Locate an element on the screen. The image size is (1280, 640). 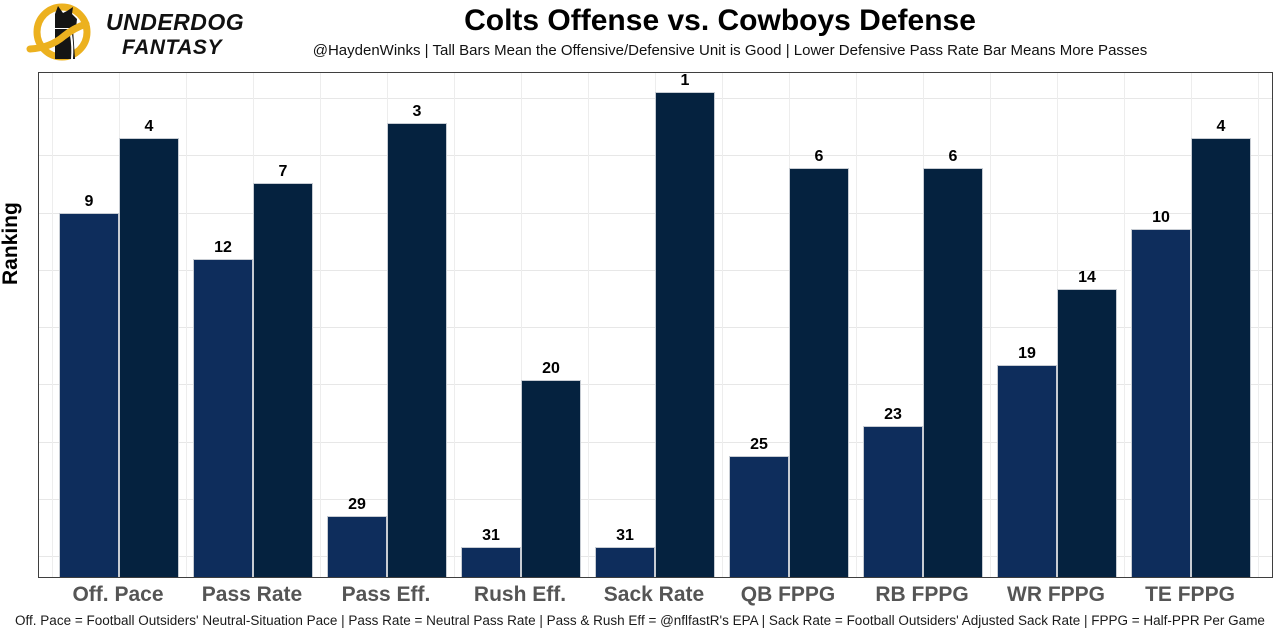
bar-value-label: 9 is located at coordinates (89, 201).